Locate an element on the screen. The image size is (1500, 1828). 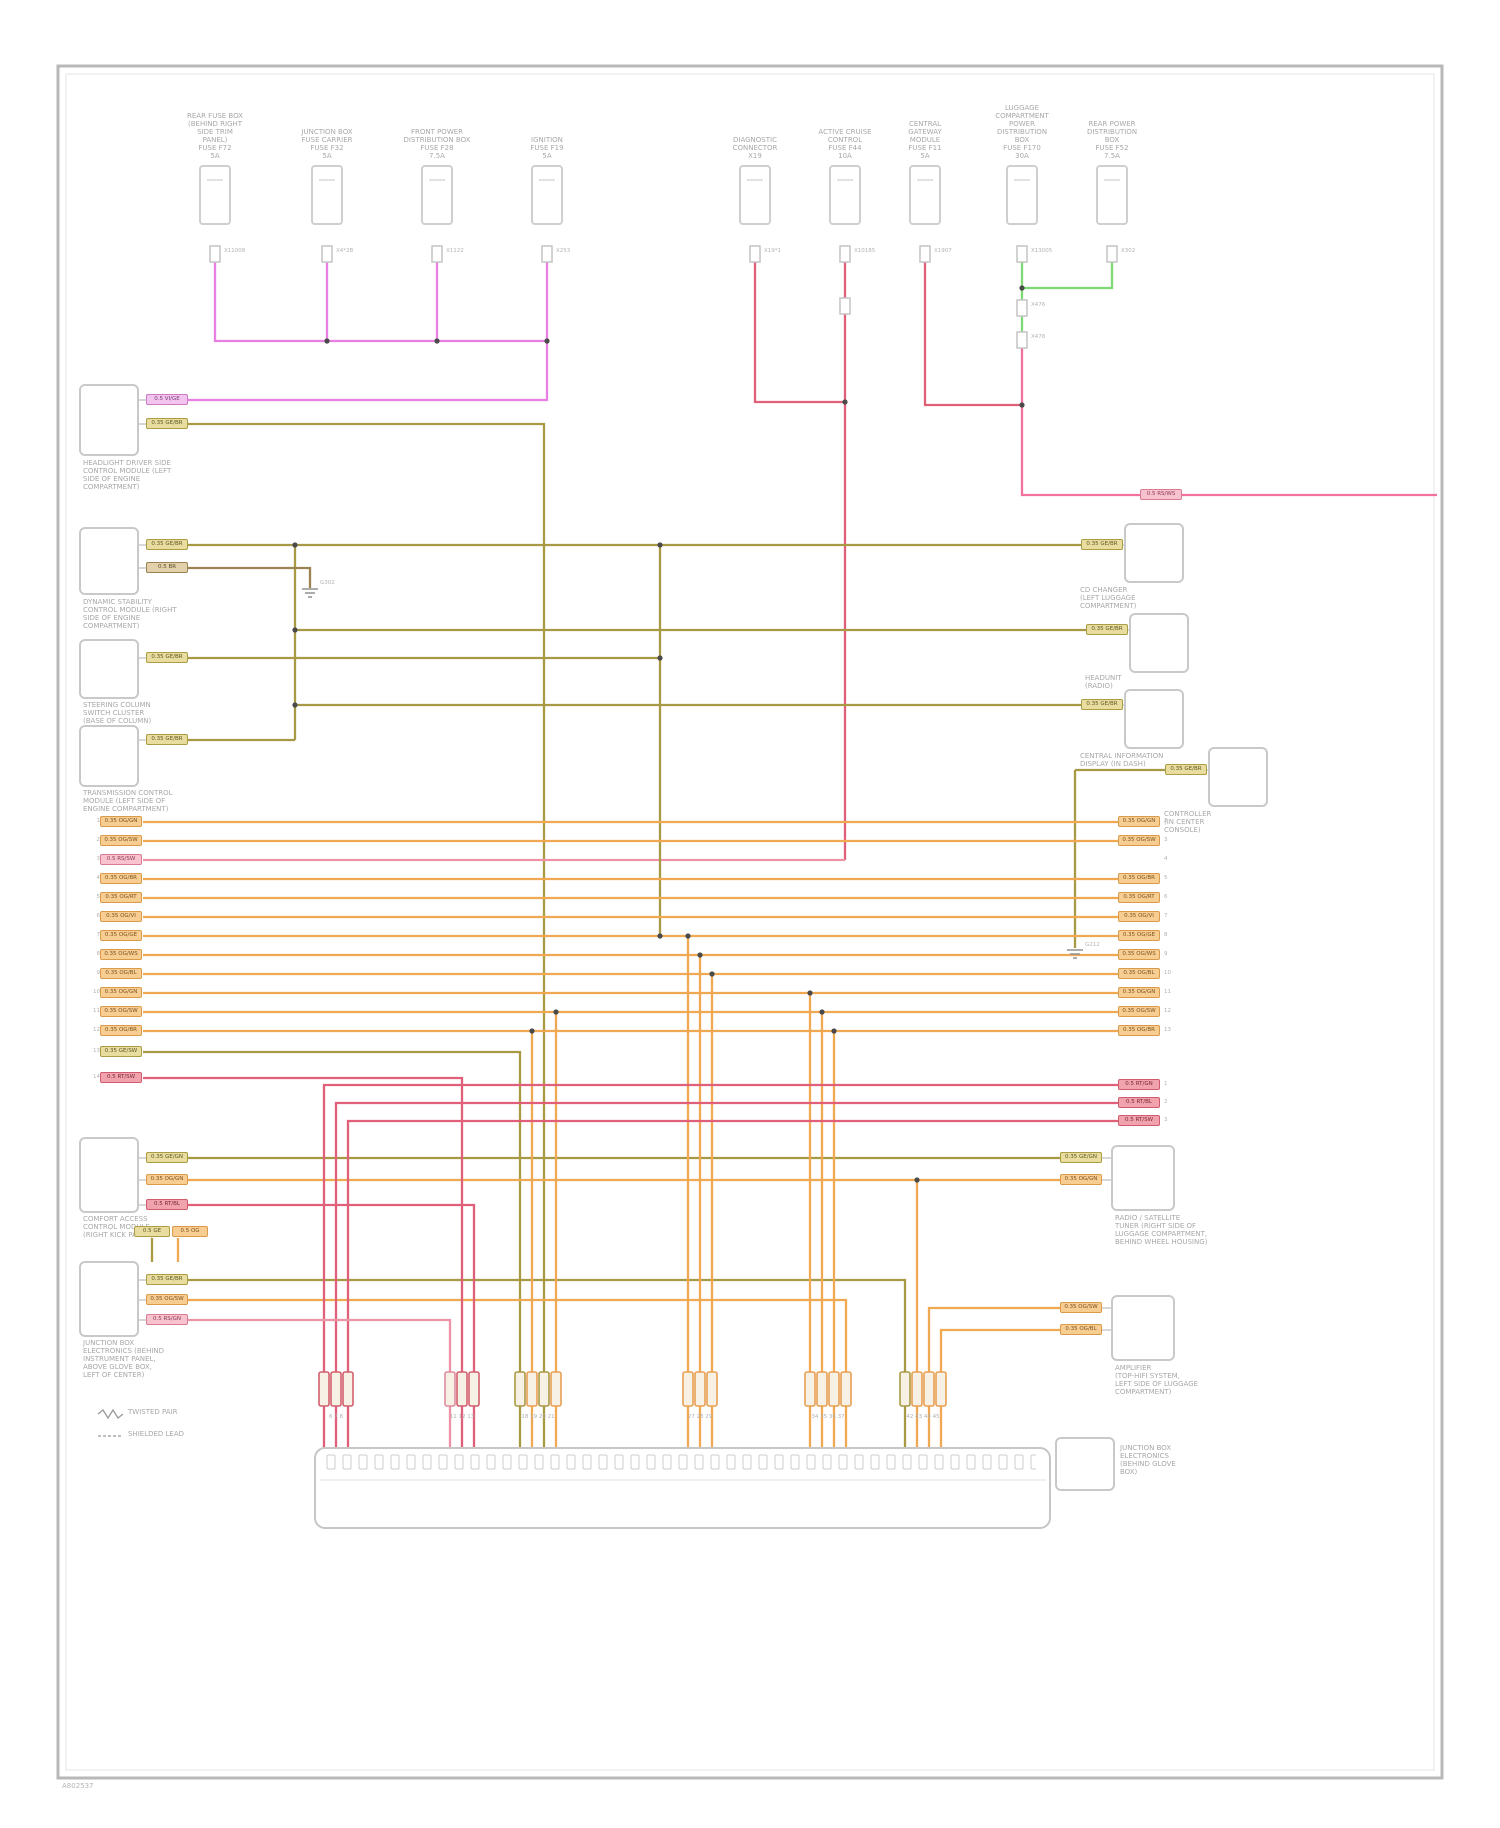
inline-connector-label: X478 is located at coordinates (1038, 337).